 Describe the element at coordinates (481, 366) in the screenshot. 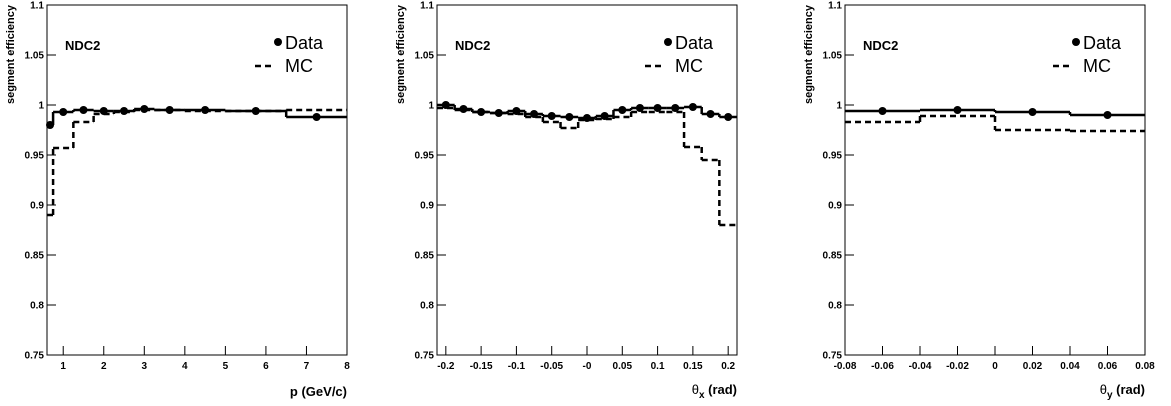

I see `x-tick-label: -0.15` at that location.